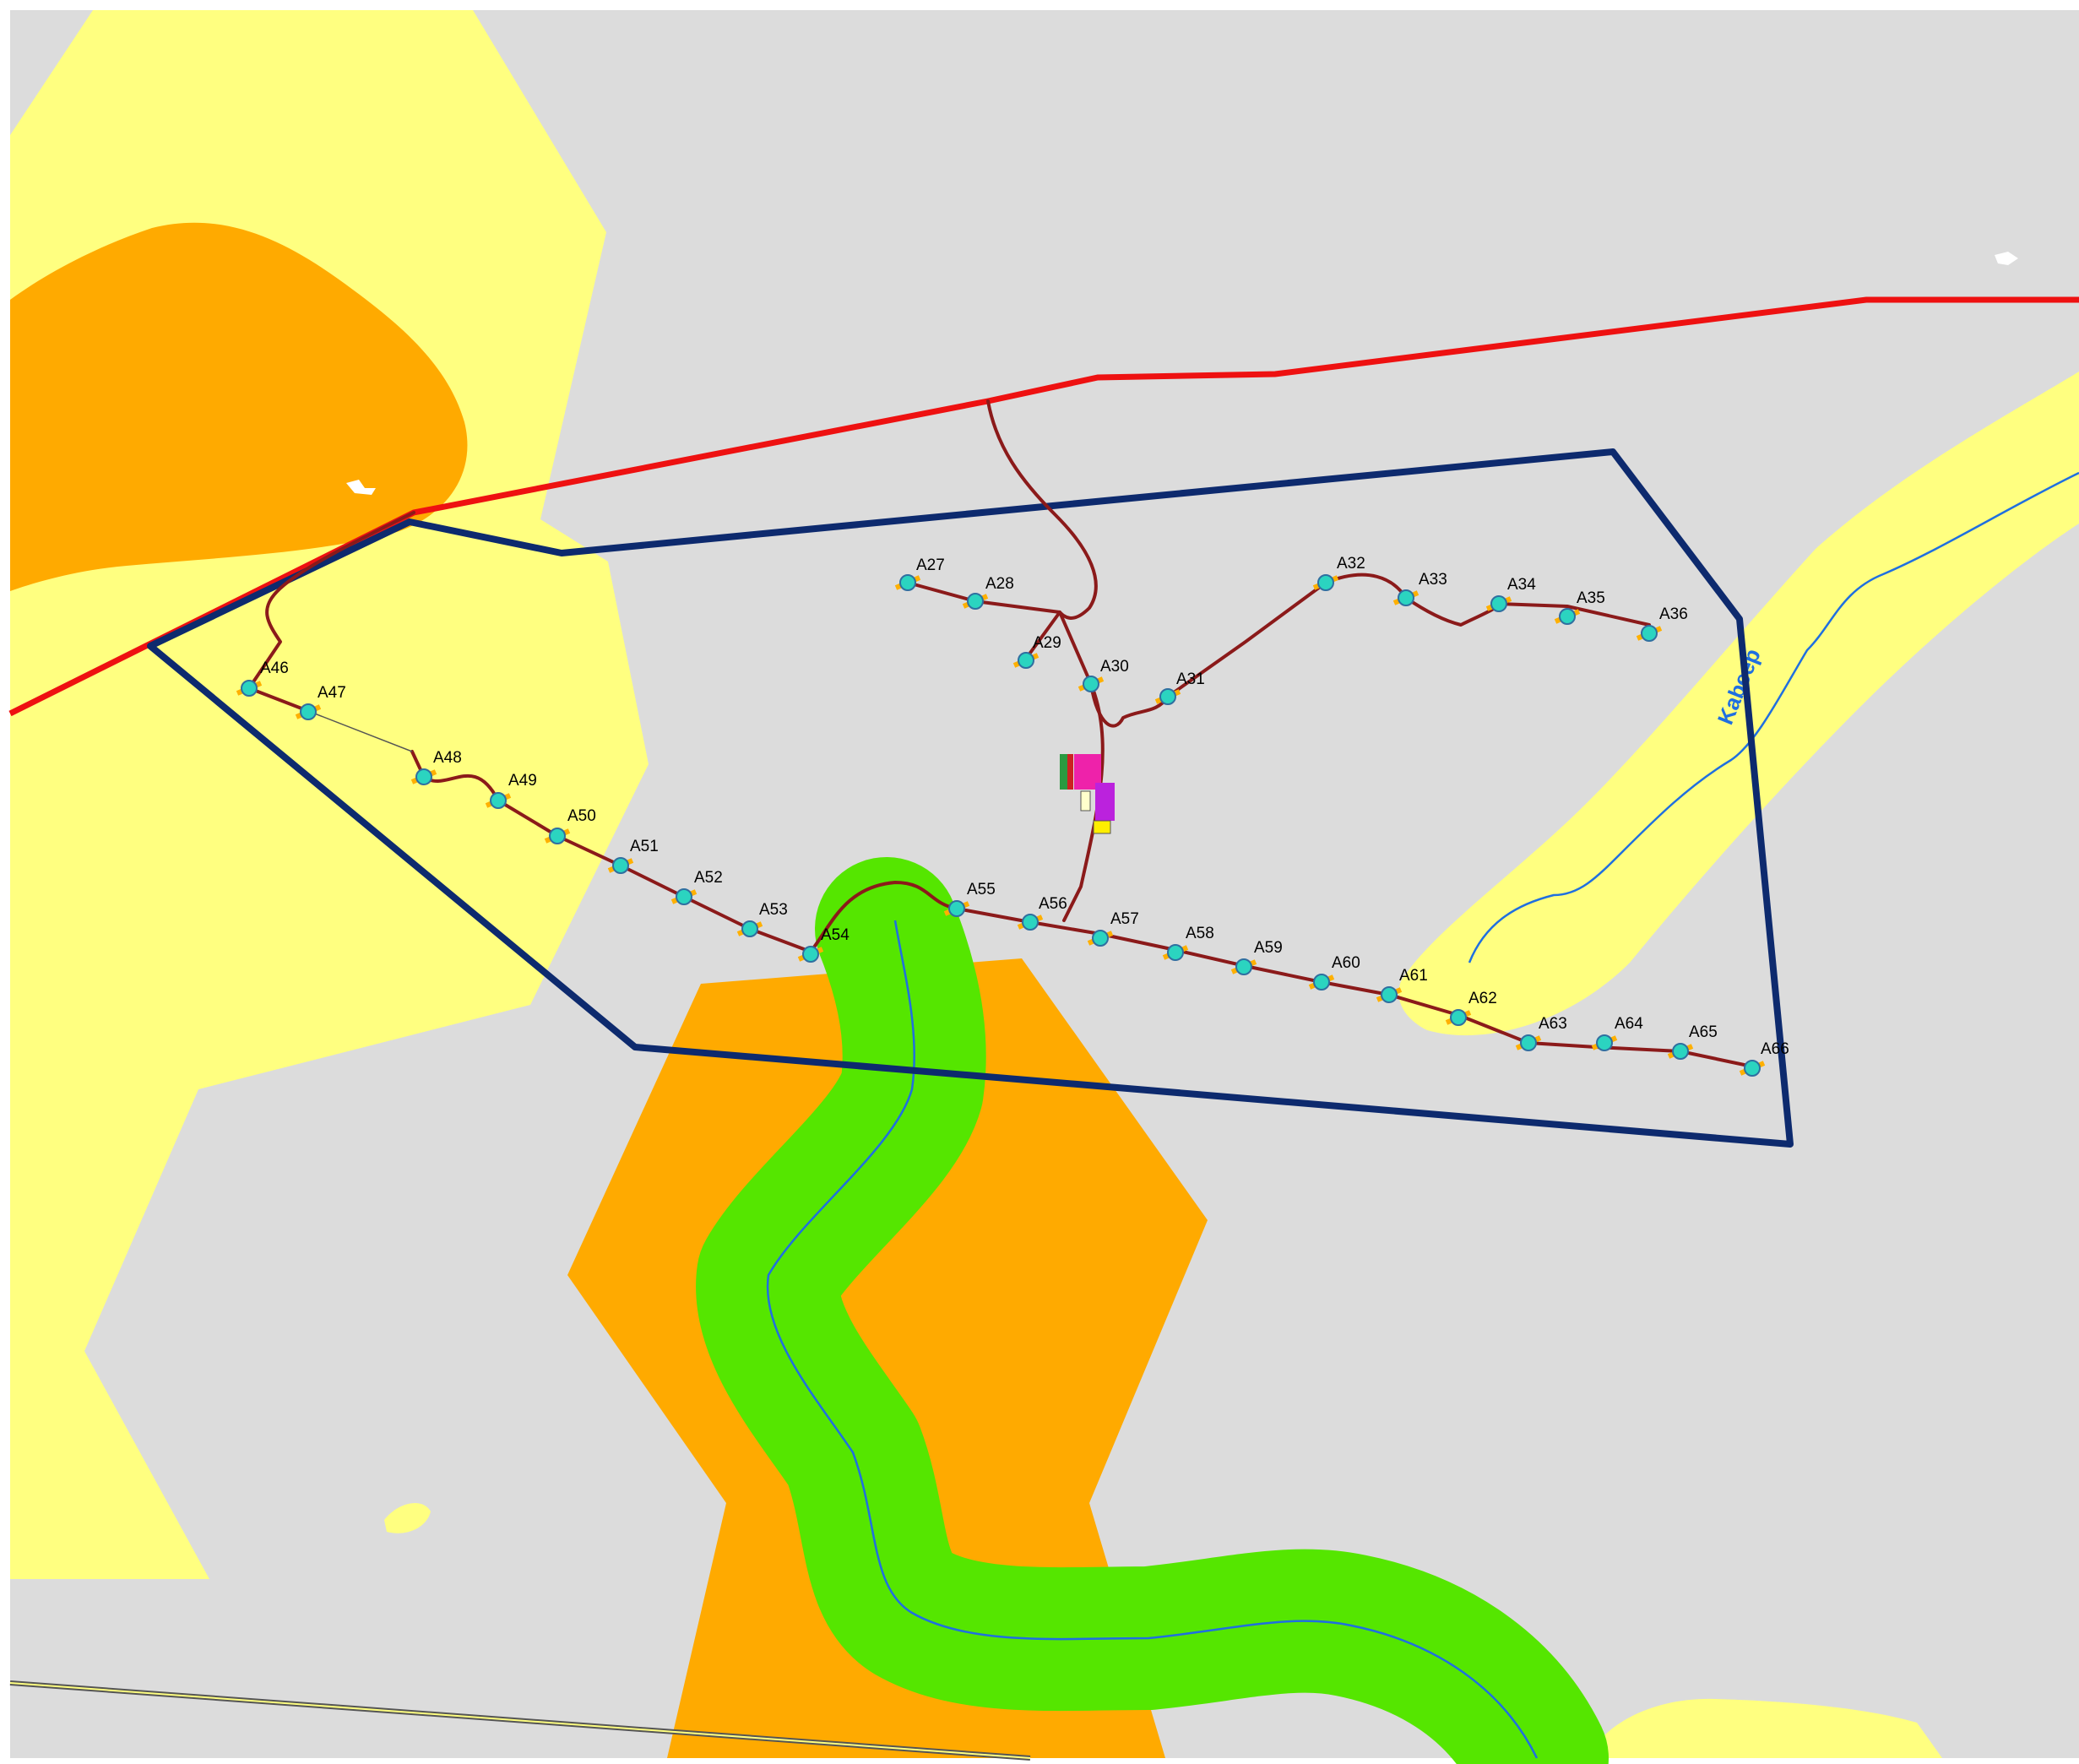 This screenshot has height=1764, width=2079. Describe the element at coordinates (1105, 802) in the screenshot. I see `substation-block-purple` at that location.